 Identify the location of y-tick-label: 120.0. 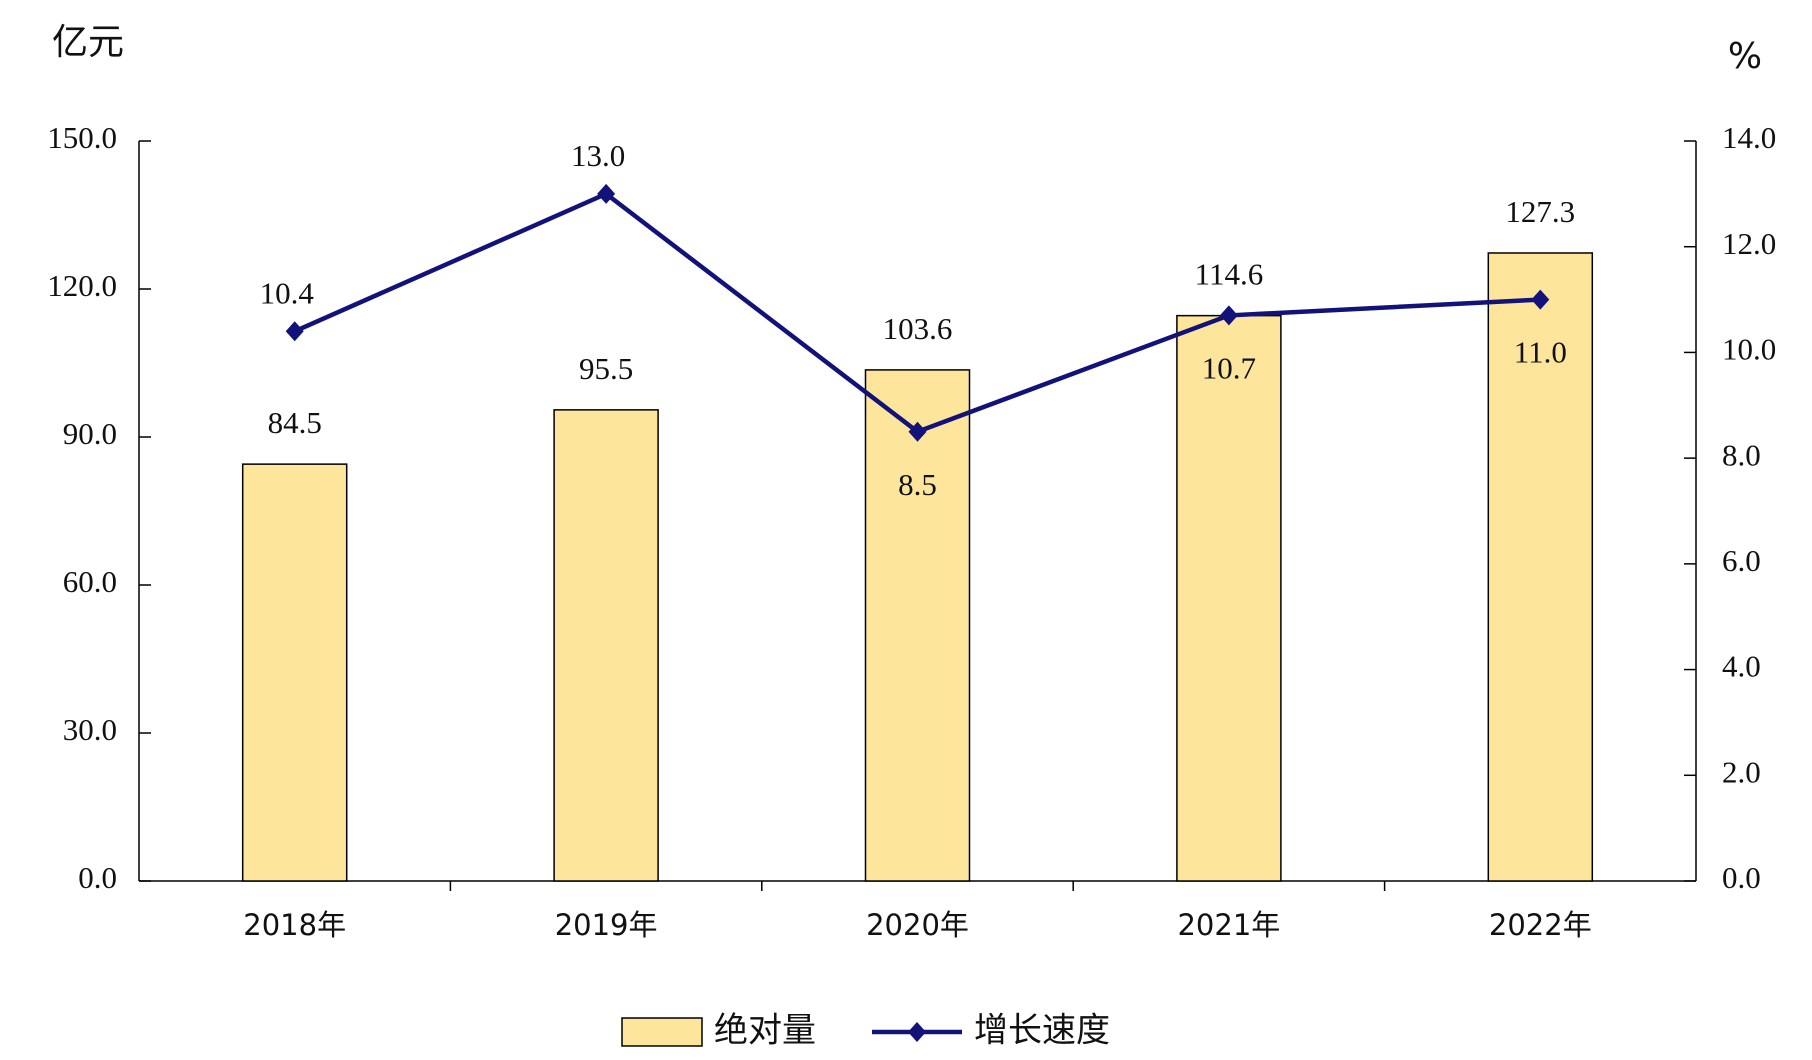
(82, 285).